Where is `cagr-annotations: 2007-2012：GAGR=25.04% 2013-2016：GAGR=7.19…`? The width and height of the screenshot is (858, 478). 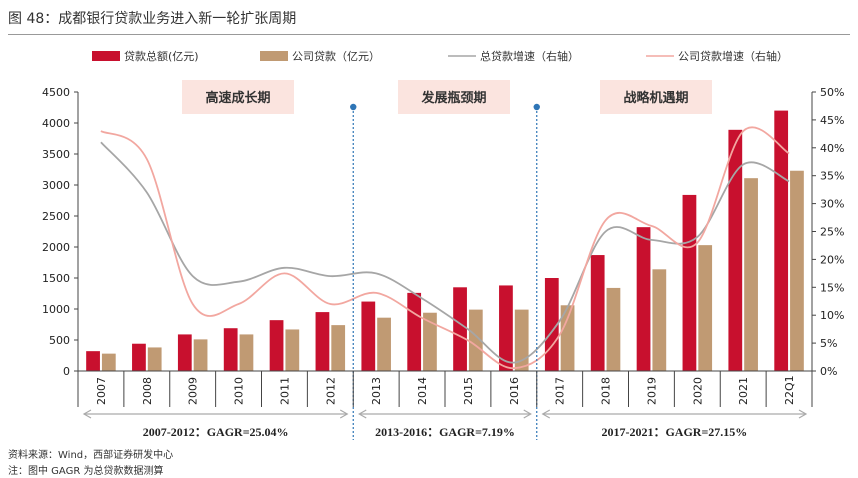 cagr-annotations: 2007-2012：GAGR=25.04% 2013-2016：GAGR=7.19… is located at coordinates (445, 424).